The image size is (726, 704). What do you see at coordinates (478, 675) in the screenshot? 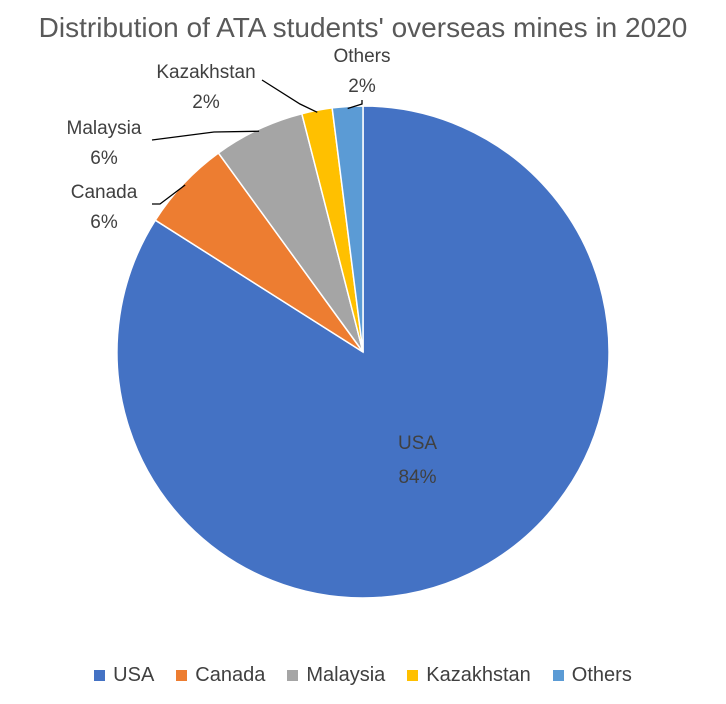
I see `legend-label-kazakhstan: Kazakhstan` at bounding box center [478, 675].